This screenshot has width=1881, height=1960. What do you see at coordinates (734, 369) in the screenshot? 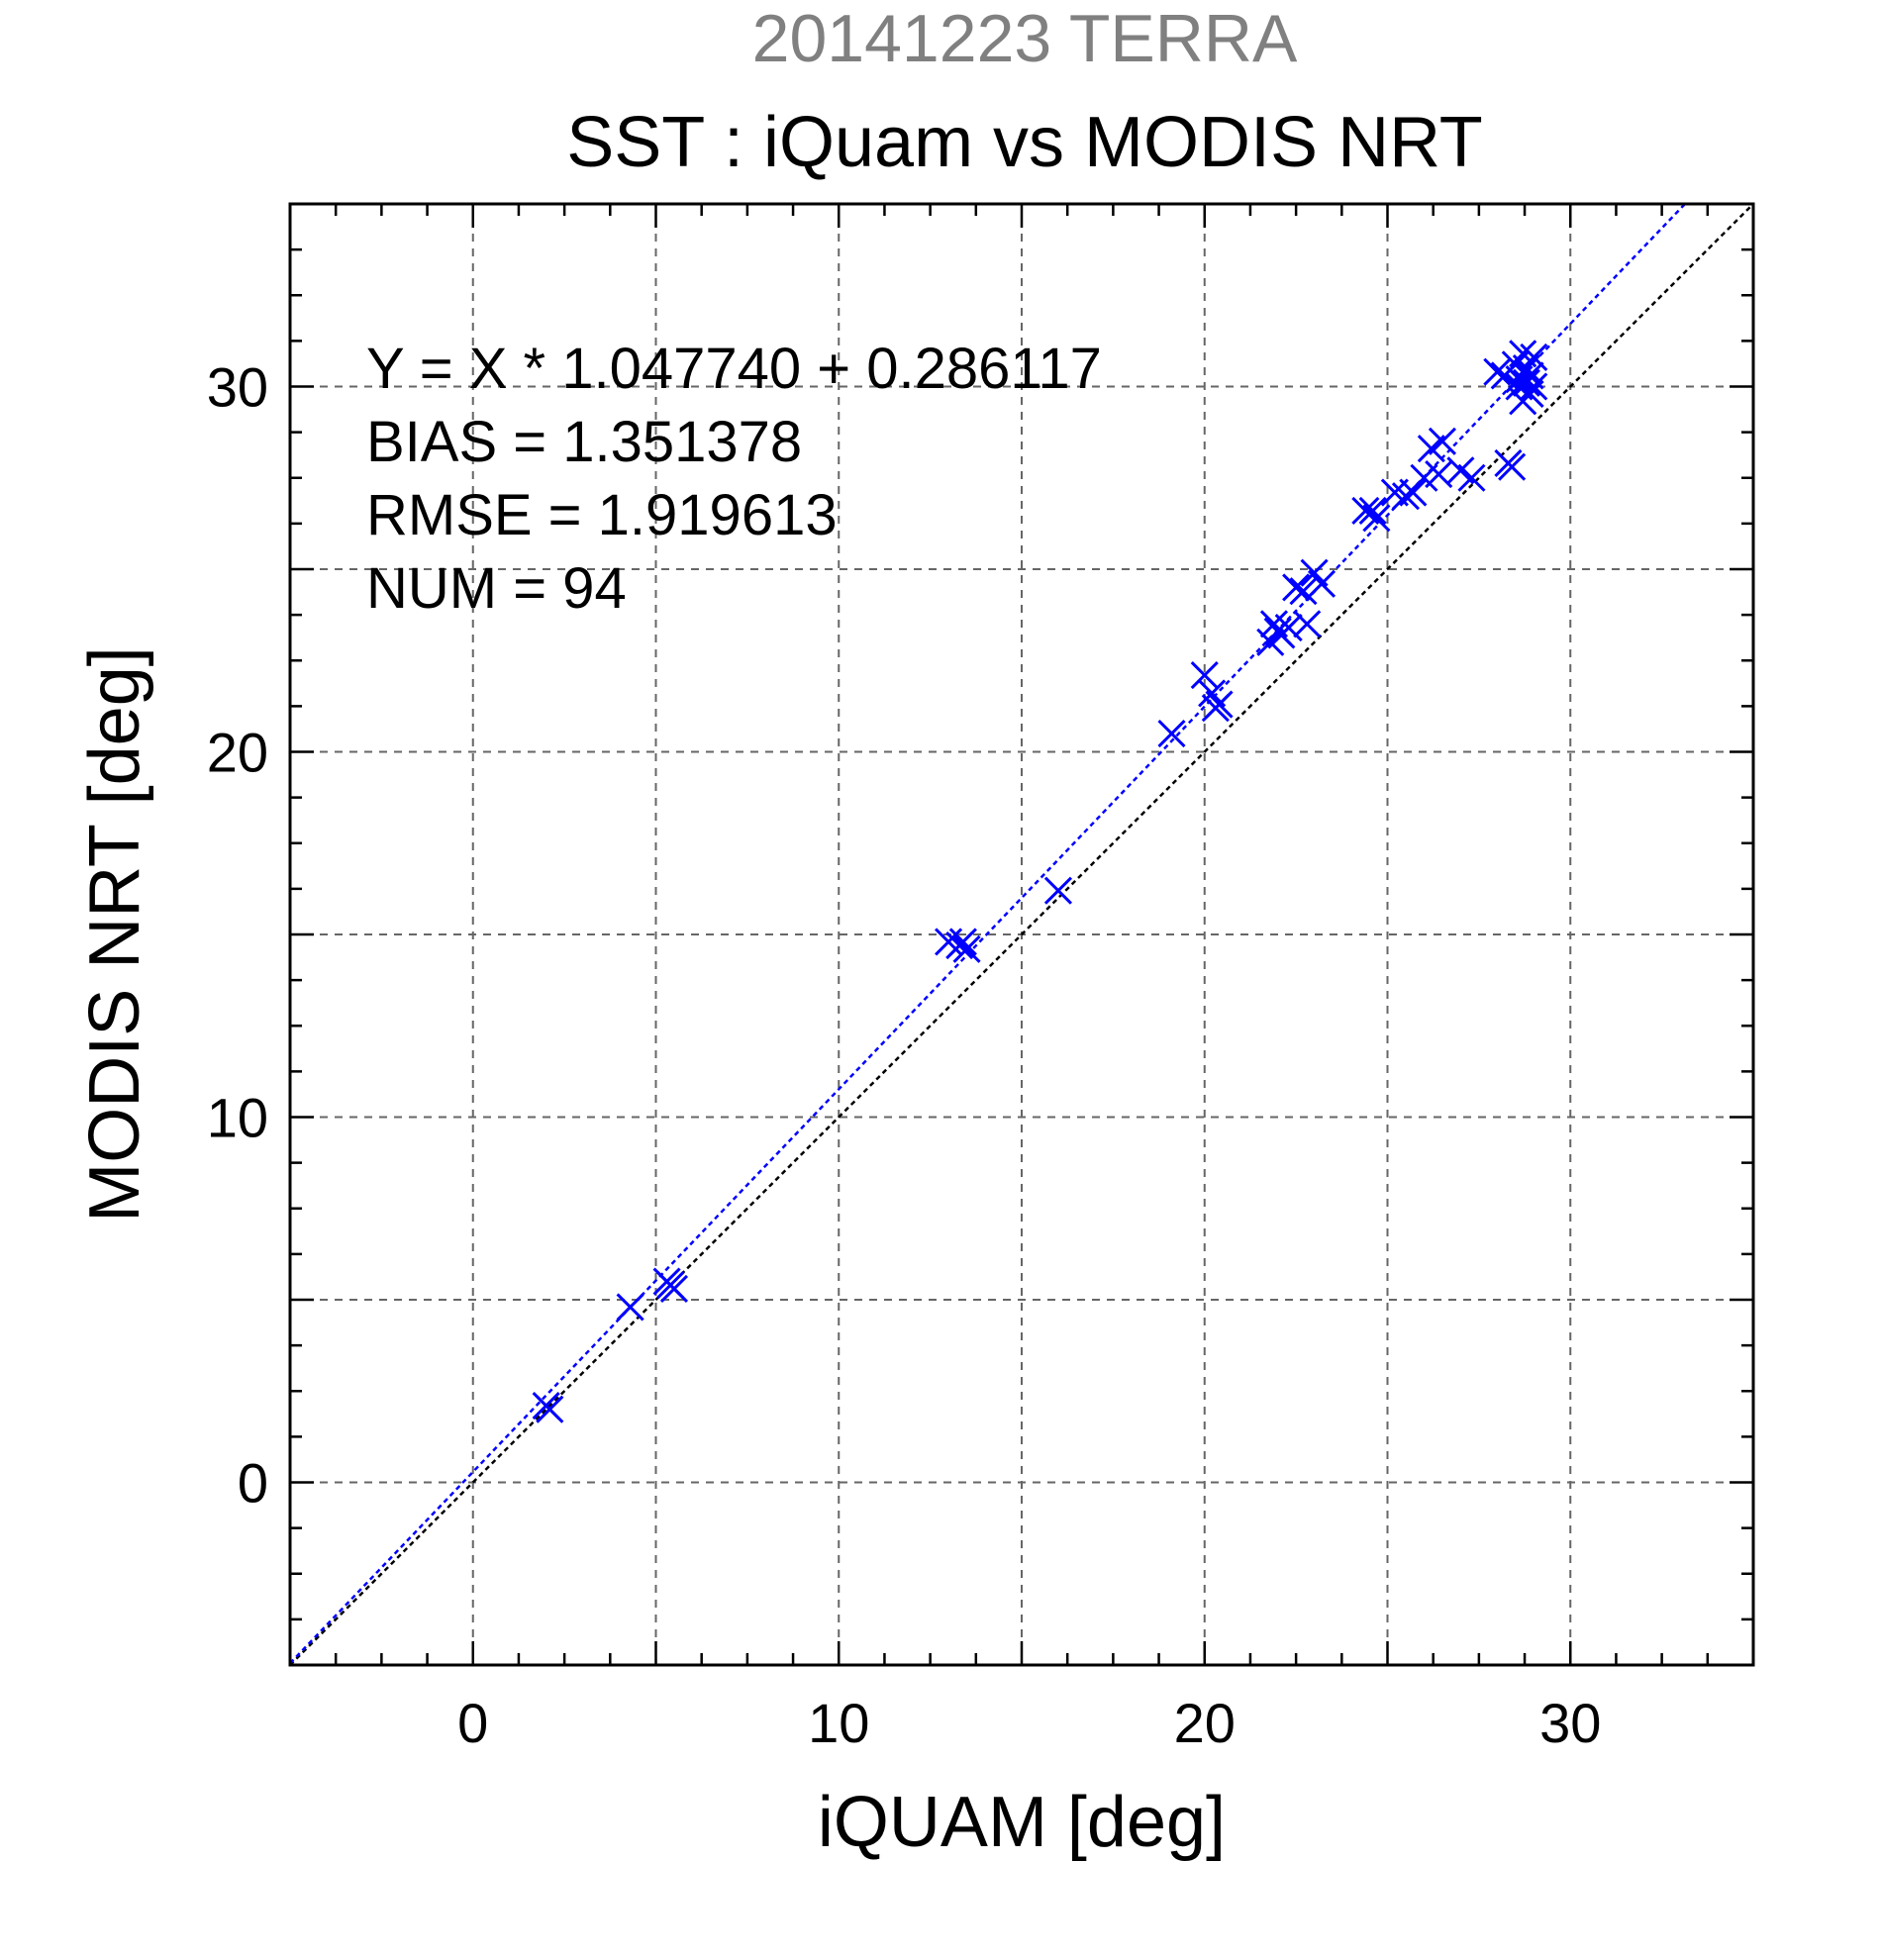
I see `fit-equation: Y = X * 1.047740 + 0.286117` at bounding box center [734, 369].